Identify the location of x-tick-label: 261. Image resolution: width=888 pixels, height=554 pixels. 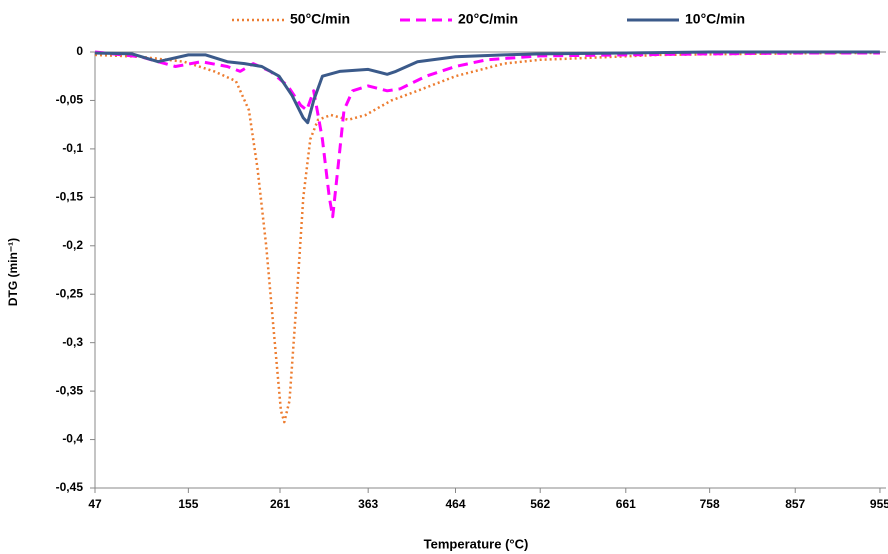
(280, 504).